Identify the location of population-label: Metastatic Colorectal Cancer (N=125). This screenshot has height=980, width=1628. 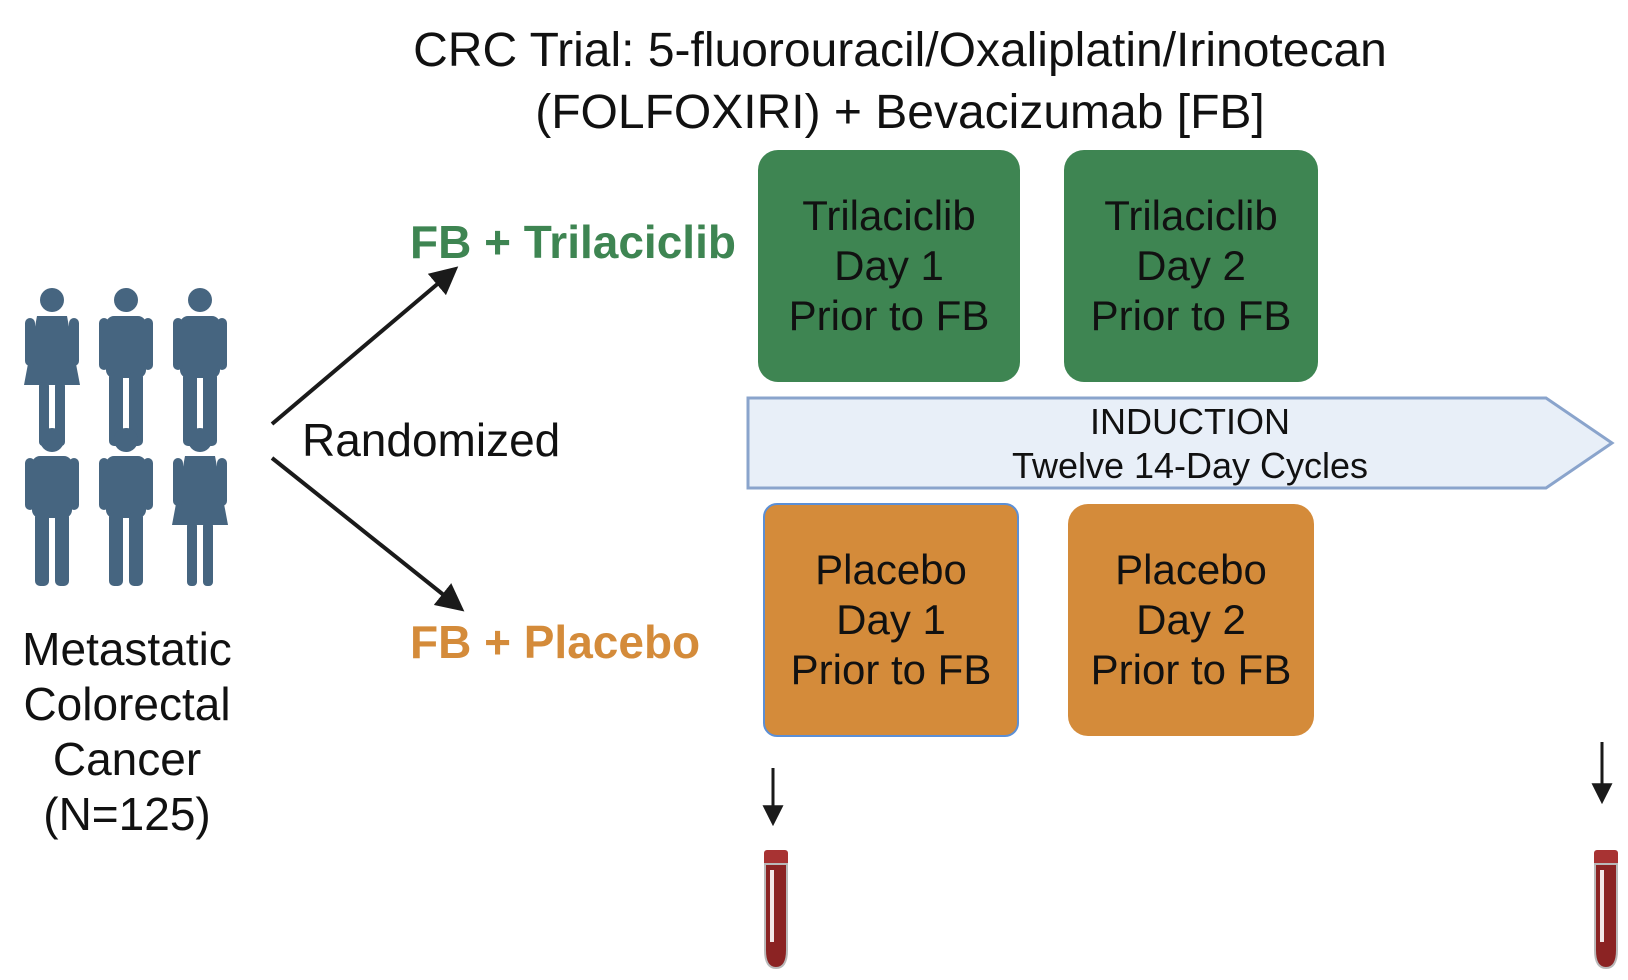
(127, 732).